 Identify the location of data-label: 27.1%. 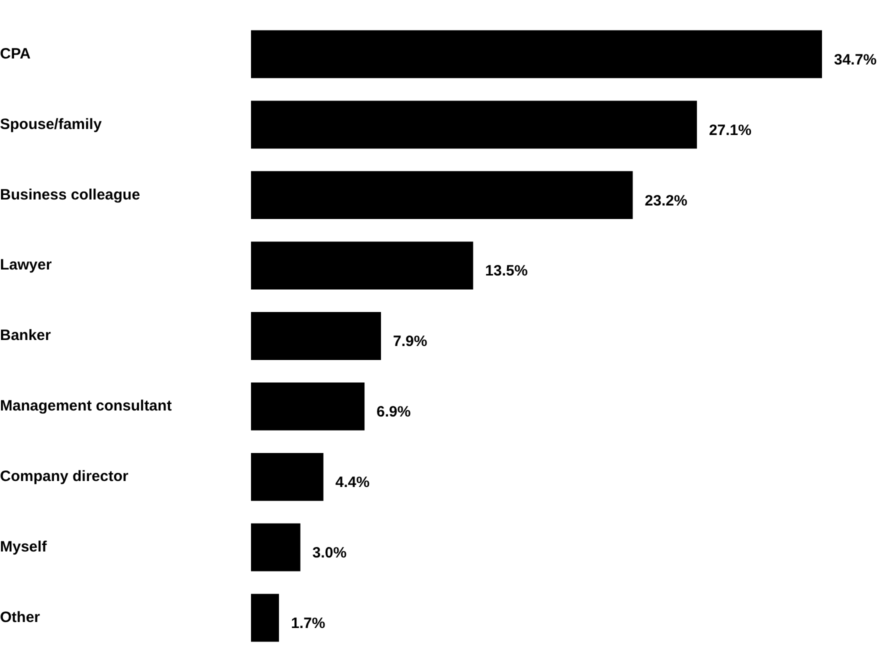
(730, 130).